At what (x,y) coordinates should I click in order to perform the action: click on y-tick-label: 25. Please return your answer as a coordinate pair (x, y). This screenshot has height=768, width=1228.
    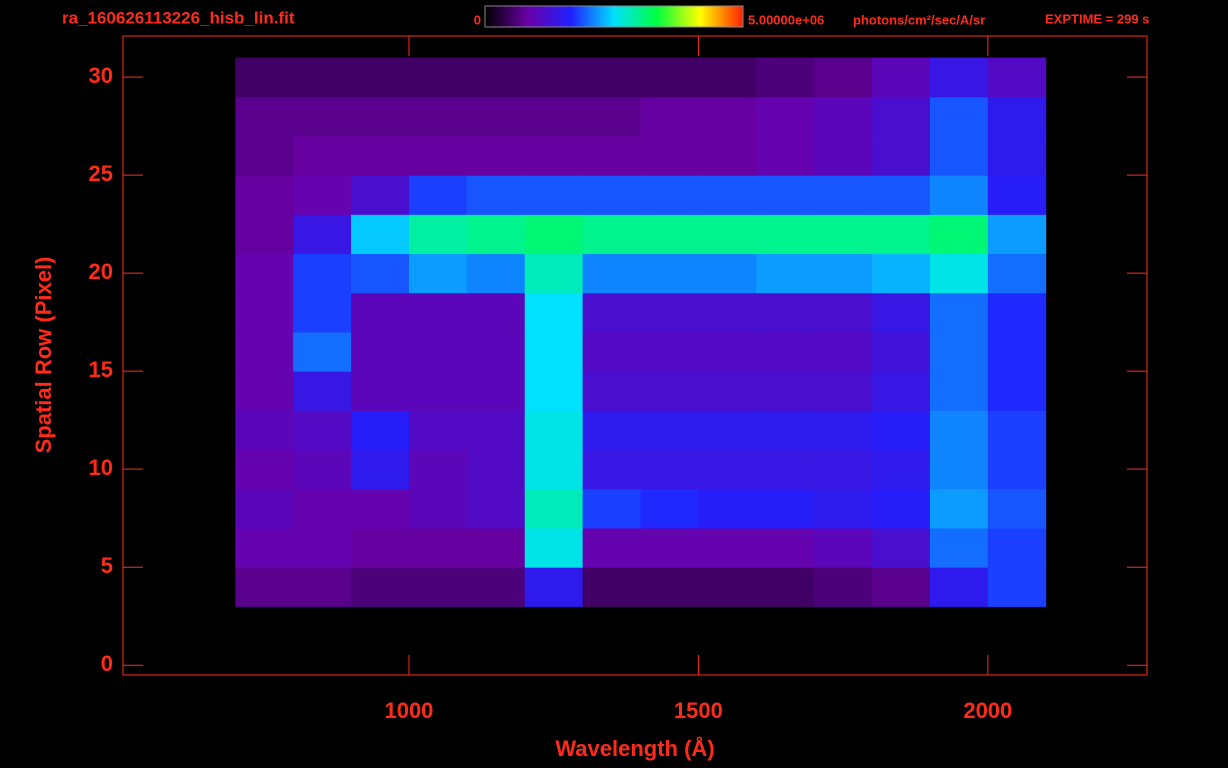
    Looking at the image, I should click on (101, 173).